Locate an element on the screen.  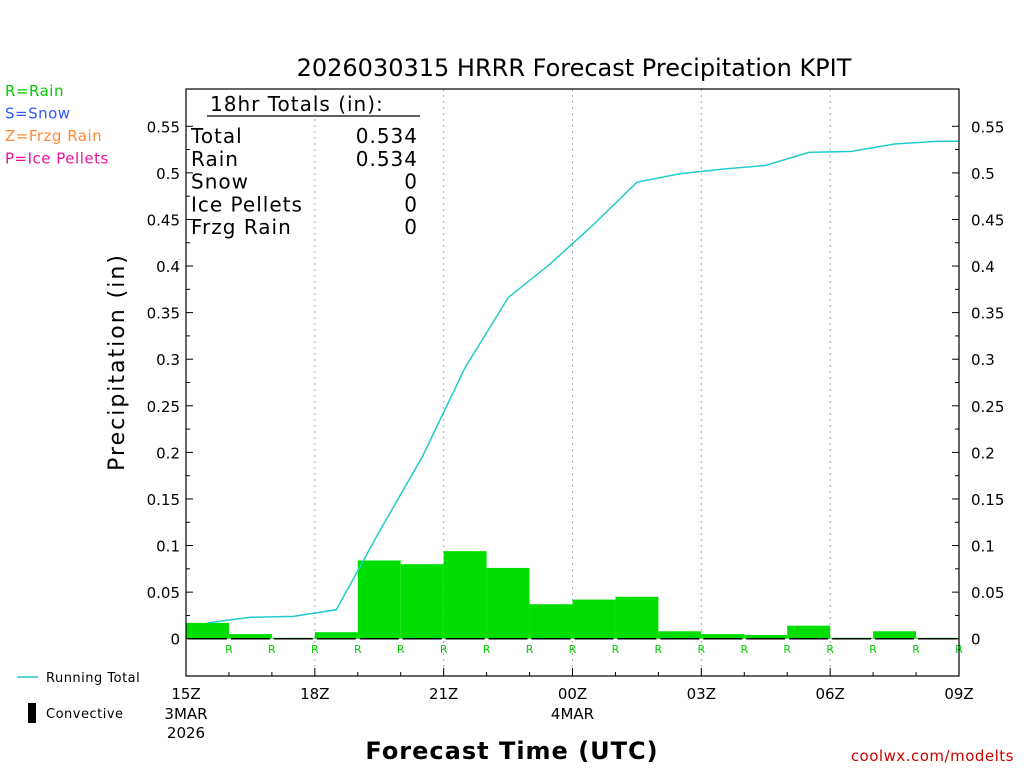
ptype-marker-3: R is located at coordinates (315, 649).